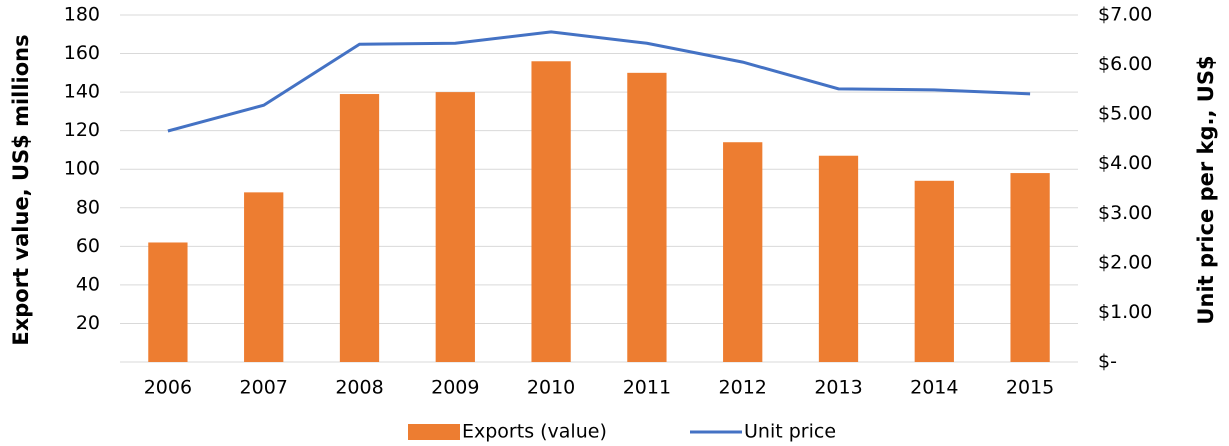 The height and width of the screenshot is (446, 1229). Describe the element at coordinates (934, 388) in the screenshot. I see `x-tick-label: 2014` at that location.